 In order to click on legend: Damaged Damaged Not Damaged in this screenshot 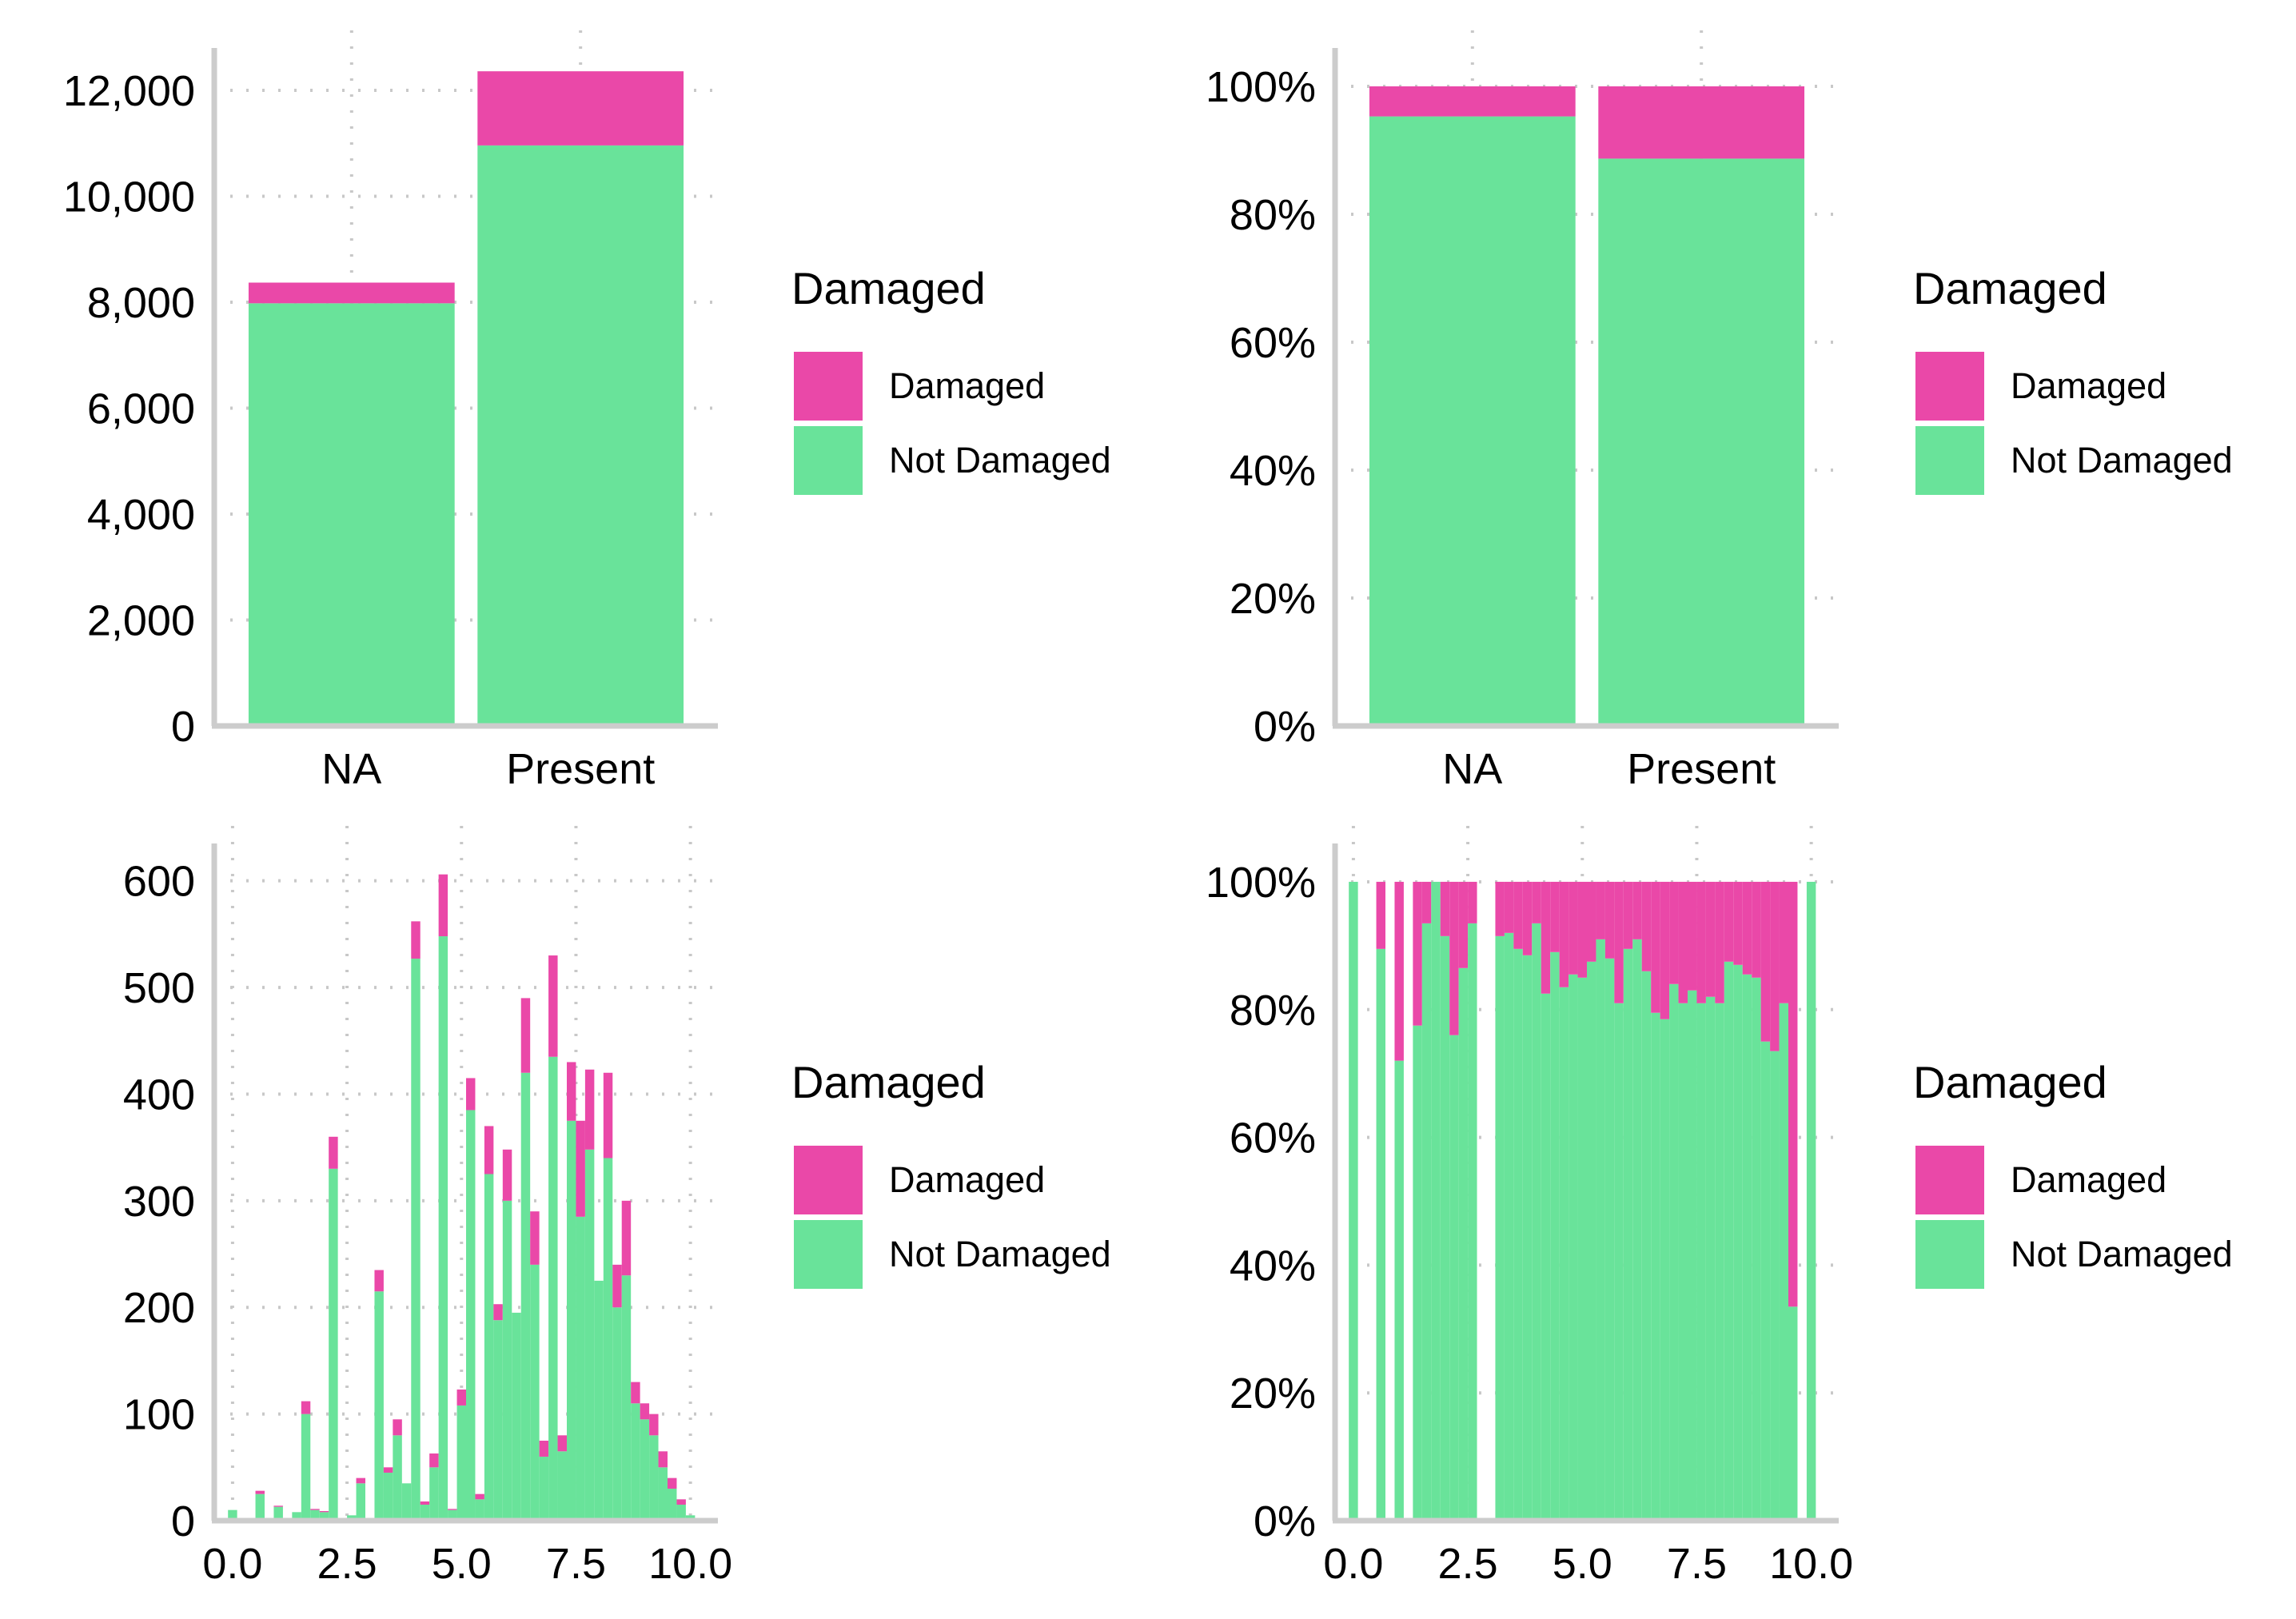, I will do `click(951, 379)`.